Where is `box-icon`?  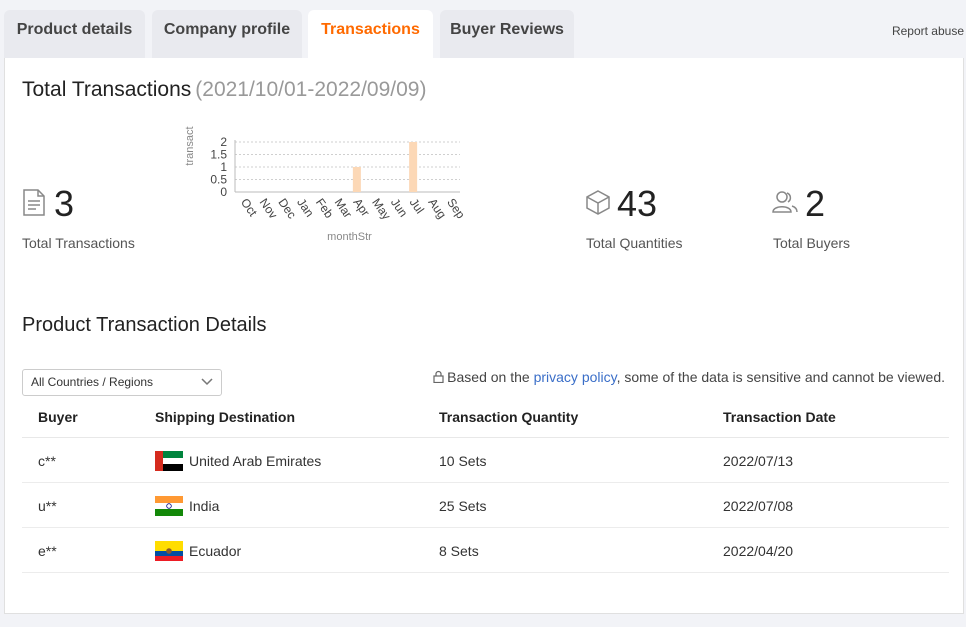 box-icon is located at coordinates (598, 202).